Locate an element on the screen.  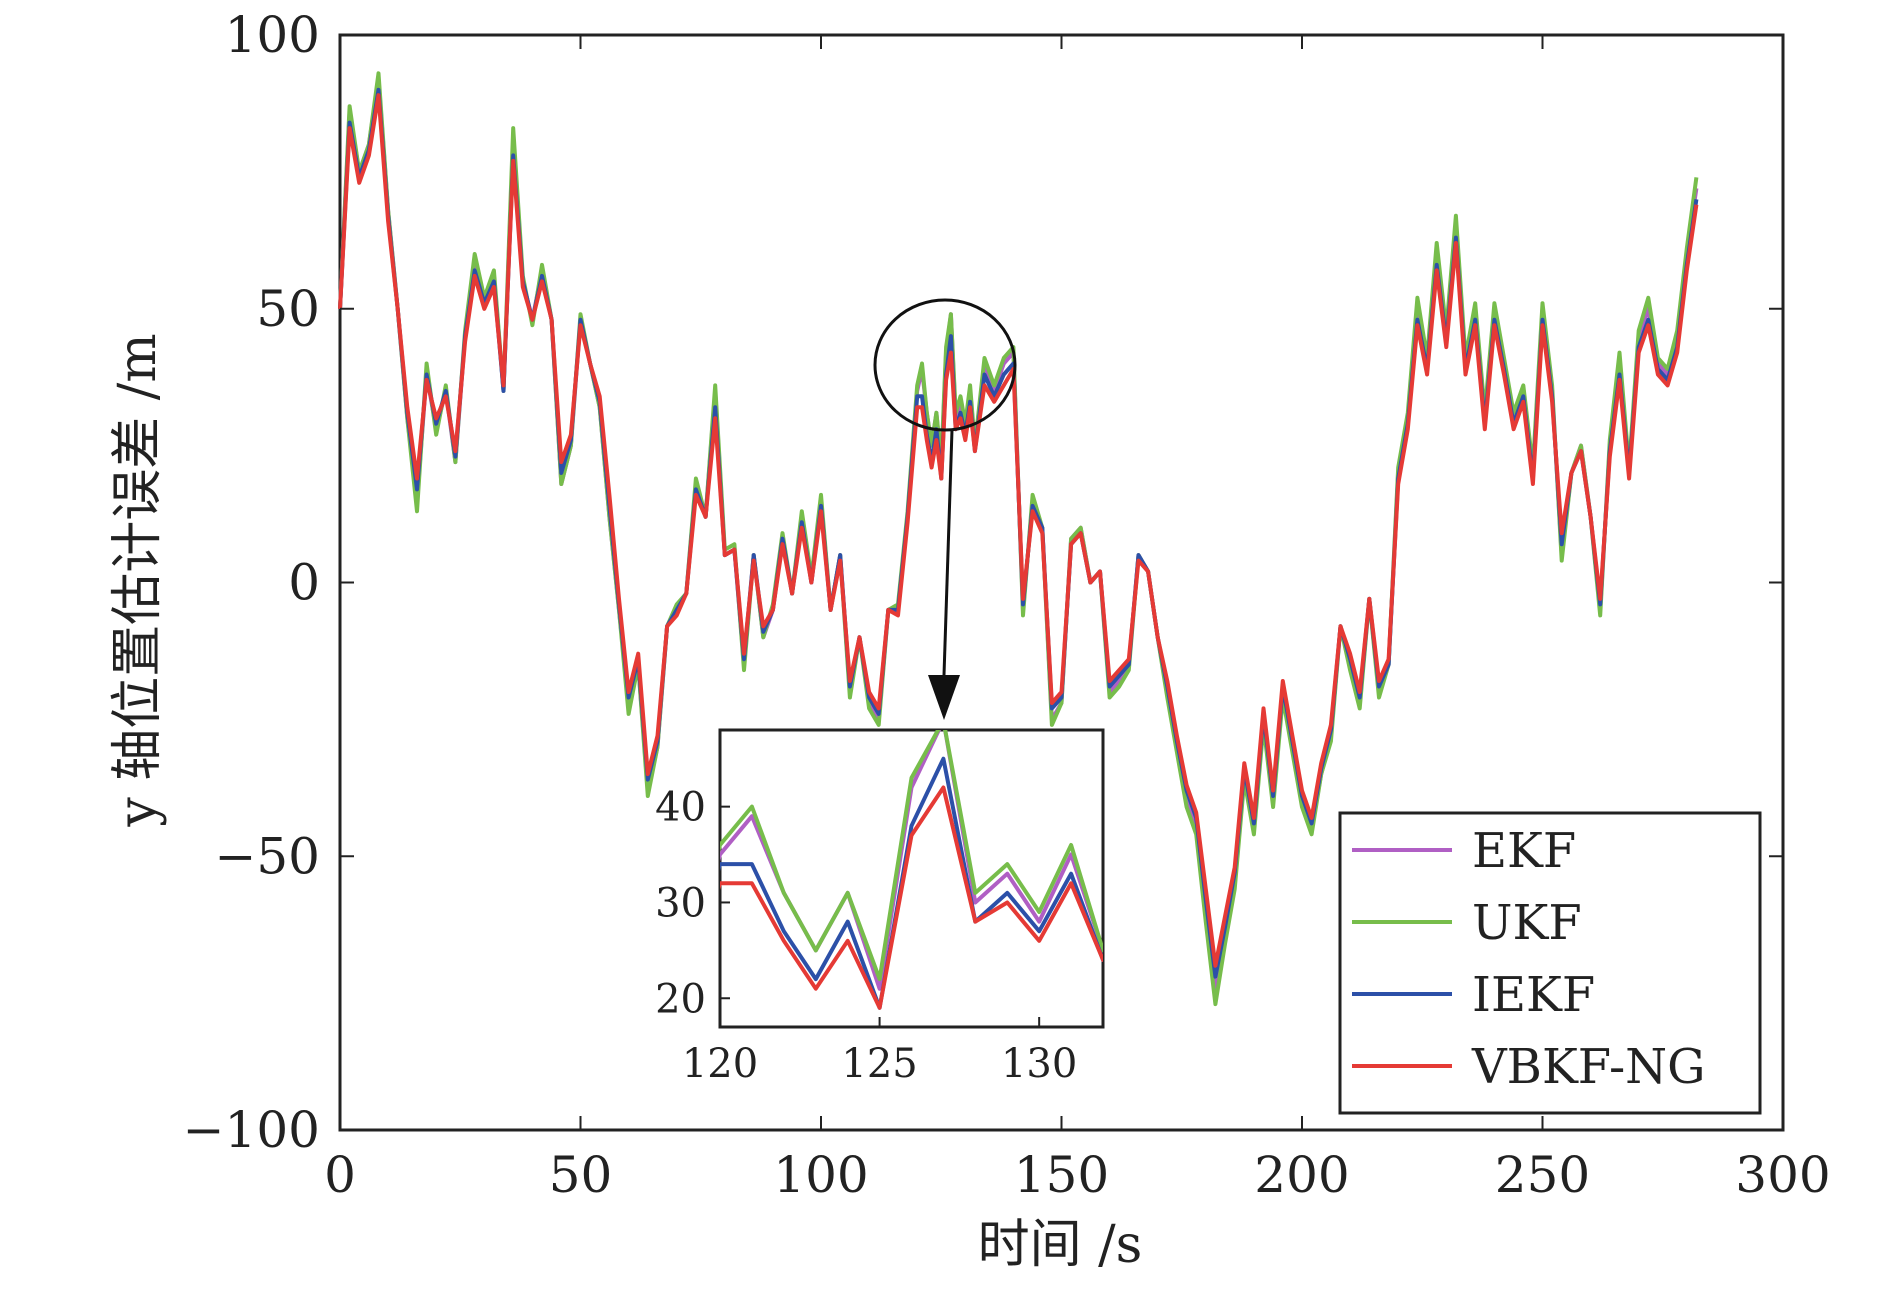
zoom-circle is located at coordinates (945, 365).